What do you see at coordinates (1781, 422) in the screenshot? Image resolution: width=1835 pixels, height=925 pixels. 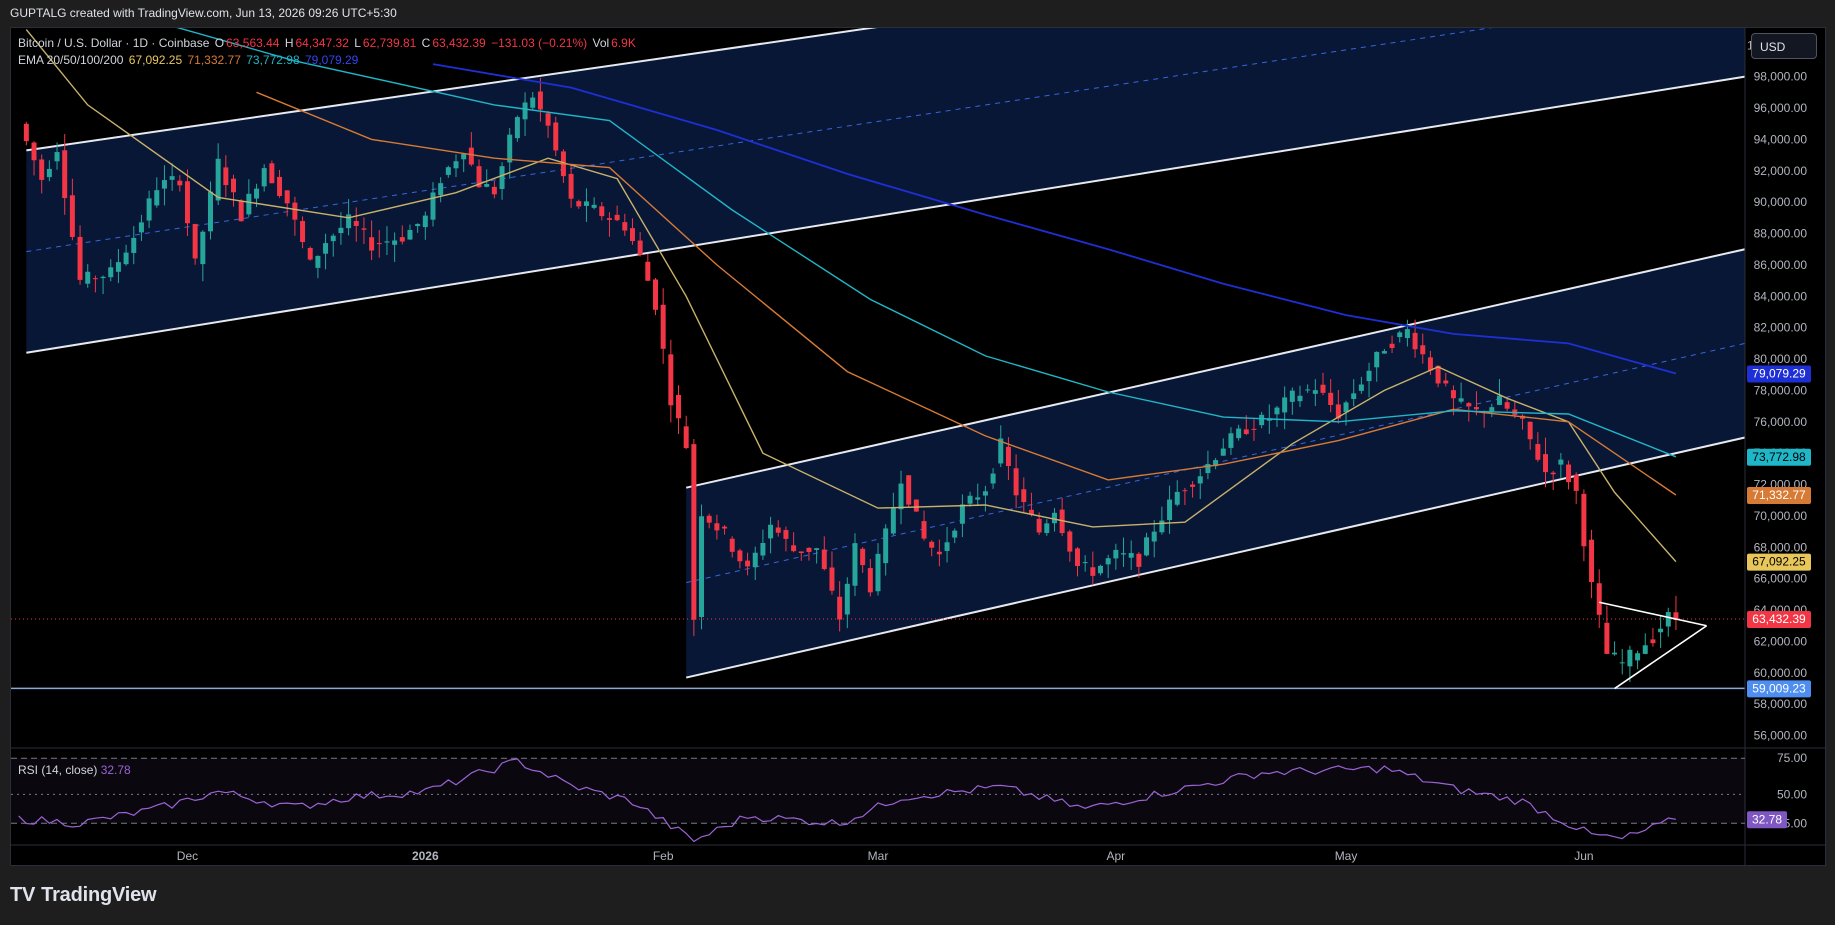 I see `price-tick-label: 76,000.00` at bounding box center [1781, 422].